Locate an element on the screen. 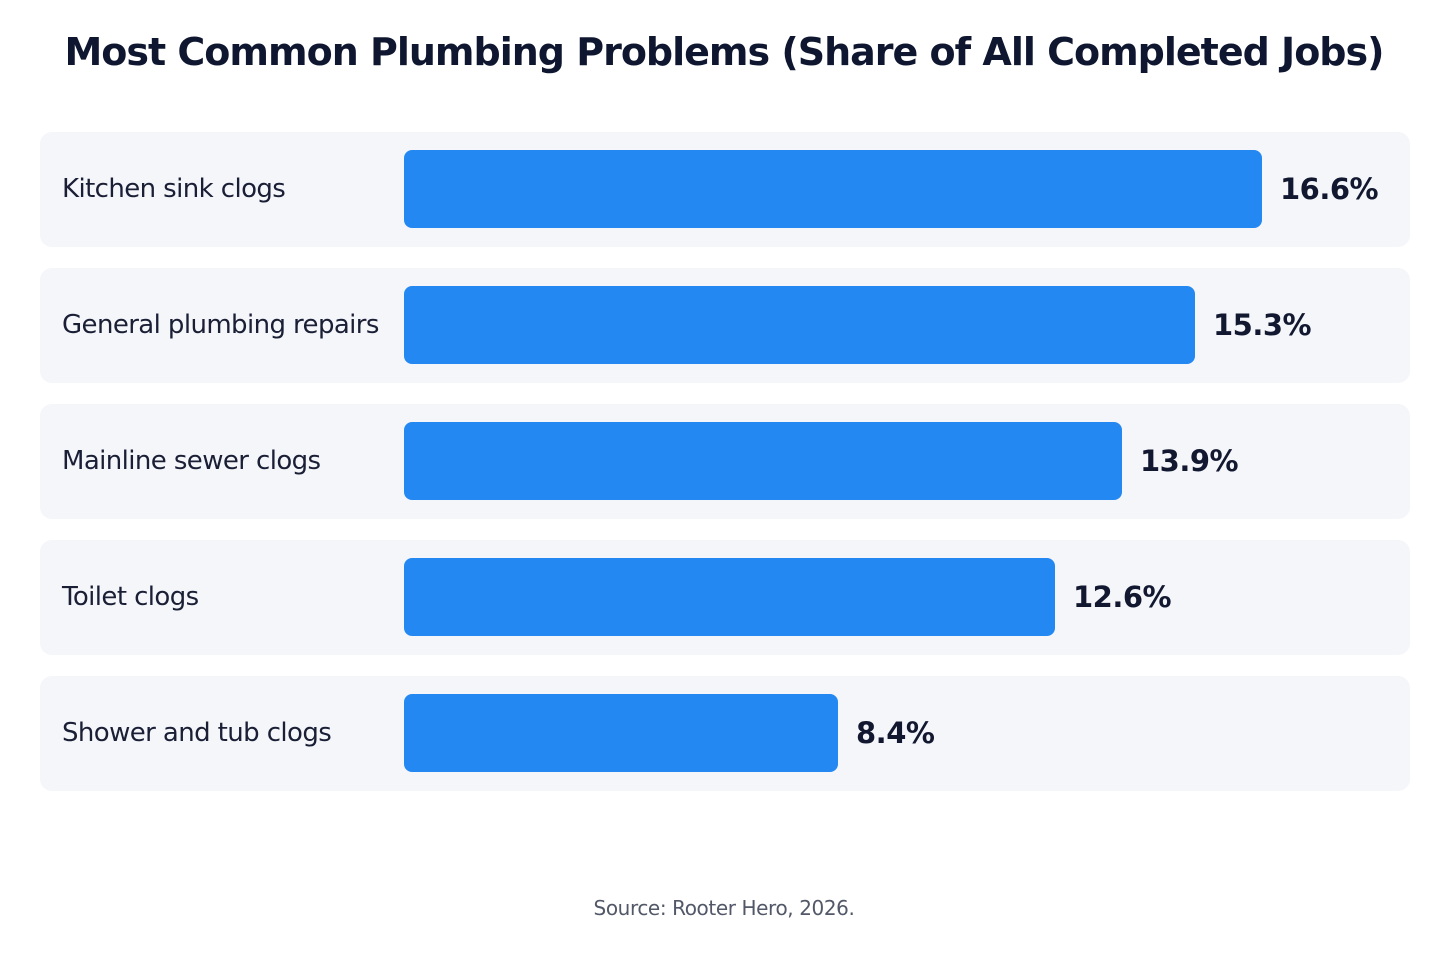 This screenshot has width=1448, height=953. bar-row: Kitchen sink clogs 16.6% is located at coordinates (725, 189).